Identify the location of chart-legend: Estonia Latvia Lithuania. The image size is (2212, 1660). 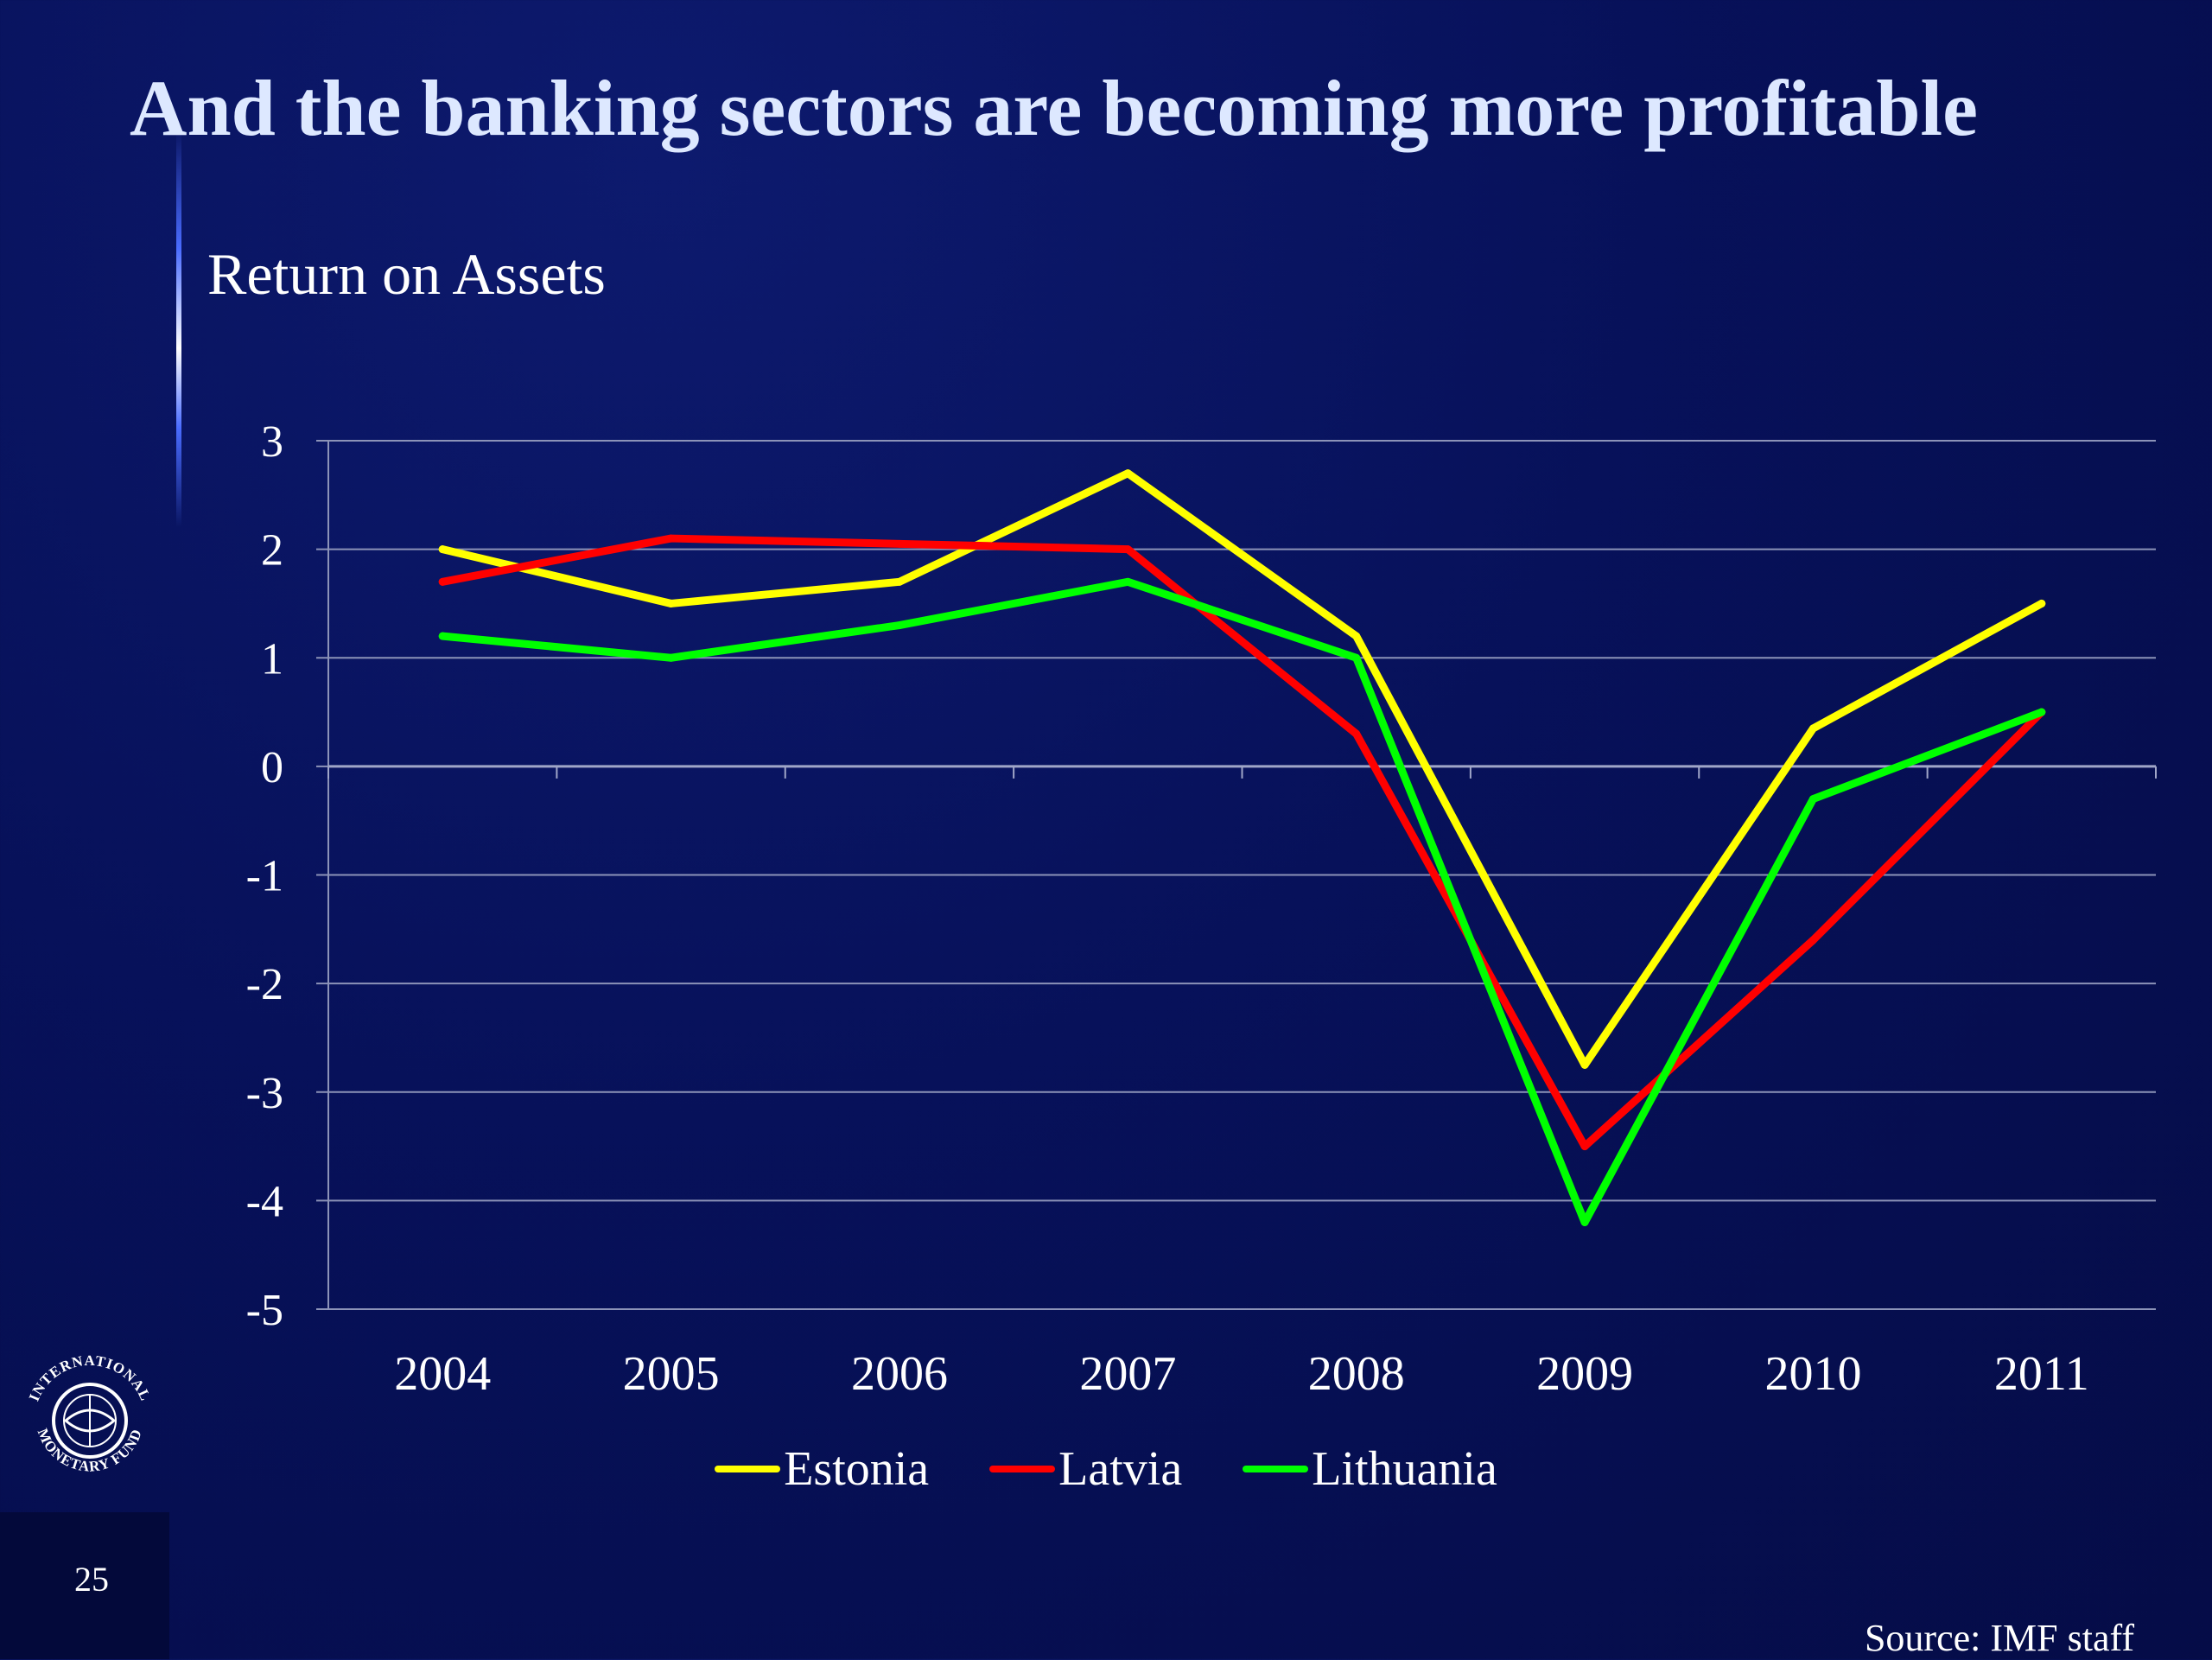
(1106, 1469).